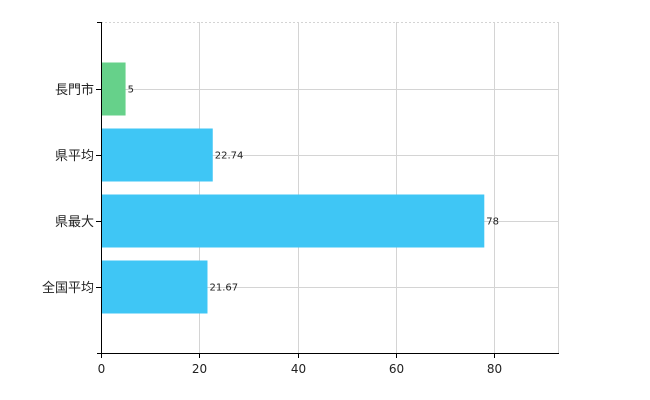 Image resolution: width=650 pixels, height=400 pixels. Describe the element at coordinates (131, 90) in the screenshot. I see `data-label-0: 5` at that location.